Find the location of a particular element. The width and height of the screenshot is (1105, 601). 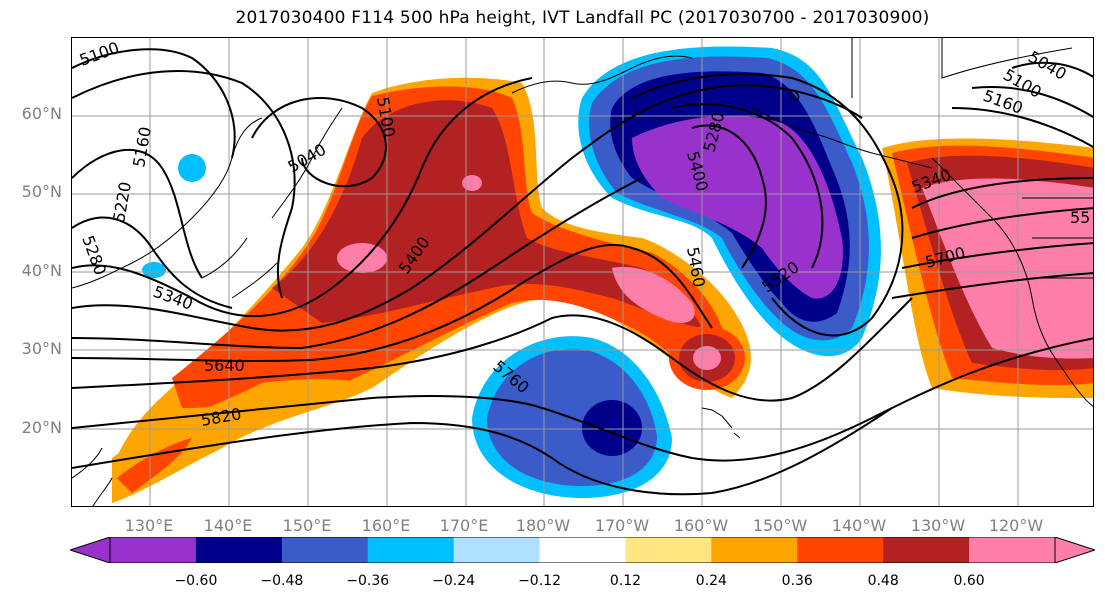

contour-label: 55 is located at coordinates (1080, 217).